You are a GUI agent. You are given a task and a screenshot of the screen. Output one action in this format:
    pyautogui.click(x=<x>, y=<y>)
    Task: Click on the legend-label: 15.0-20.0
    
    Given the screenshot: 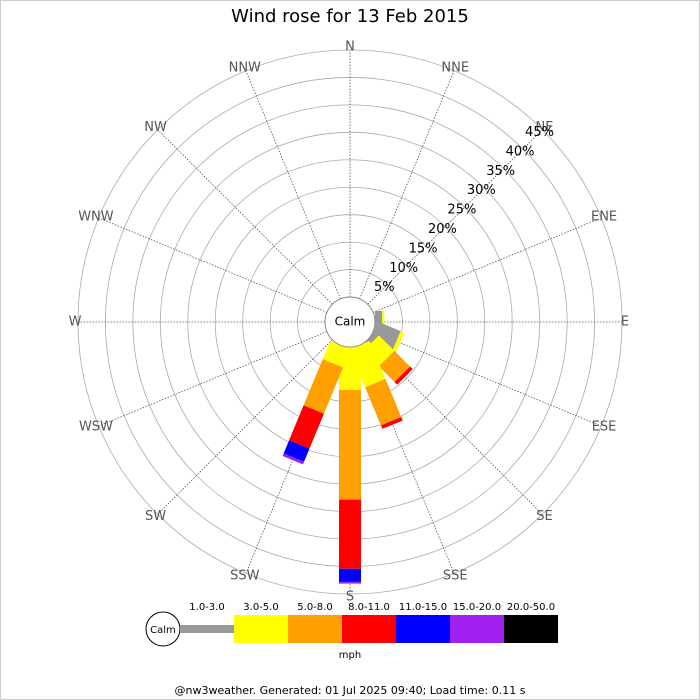 What is the action you would take?
    pyautogui.click(x=477, y=607)
    